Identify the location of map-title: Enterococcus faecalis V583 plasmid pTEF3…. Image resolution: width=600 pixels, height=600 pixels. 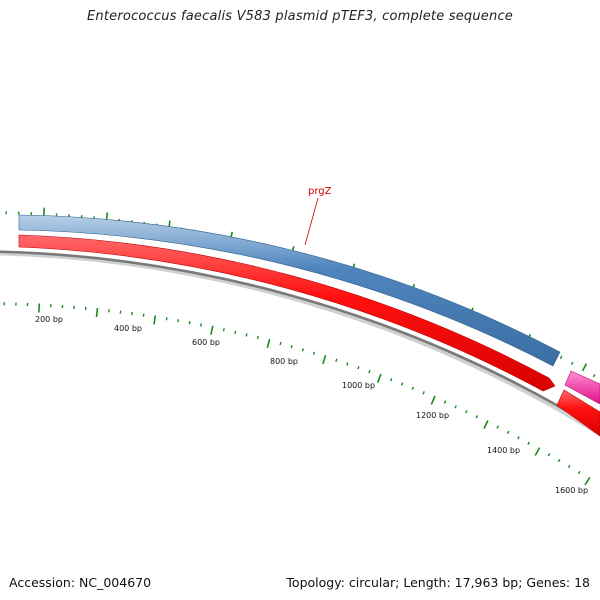
(300, 16).